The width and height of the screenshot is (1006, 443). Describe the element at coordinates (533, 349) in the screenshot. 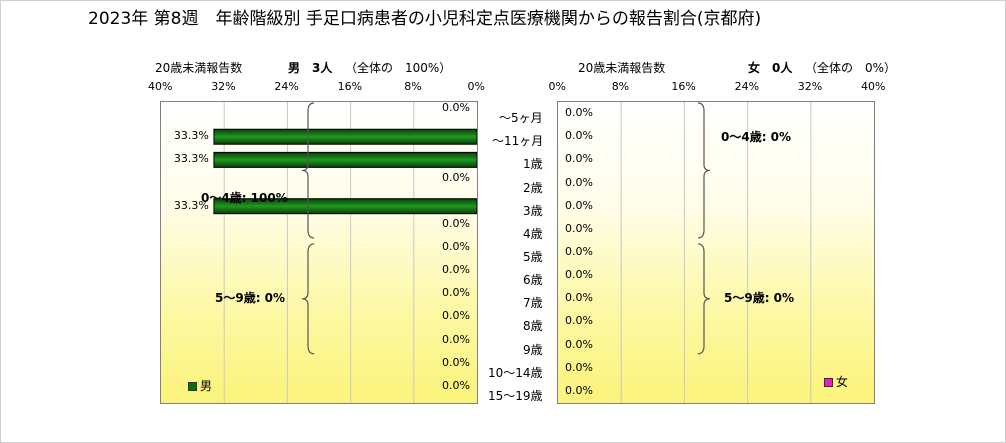

I see `category-label: 9歳` at that location.